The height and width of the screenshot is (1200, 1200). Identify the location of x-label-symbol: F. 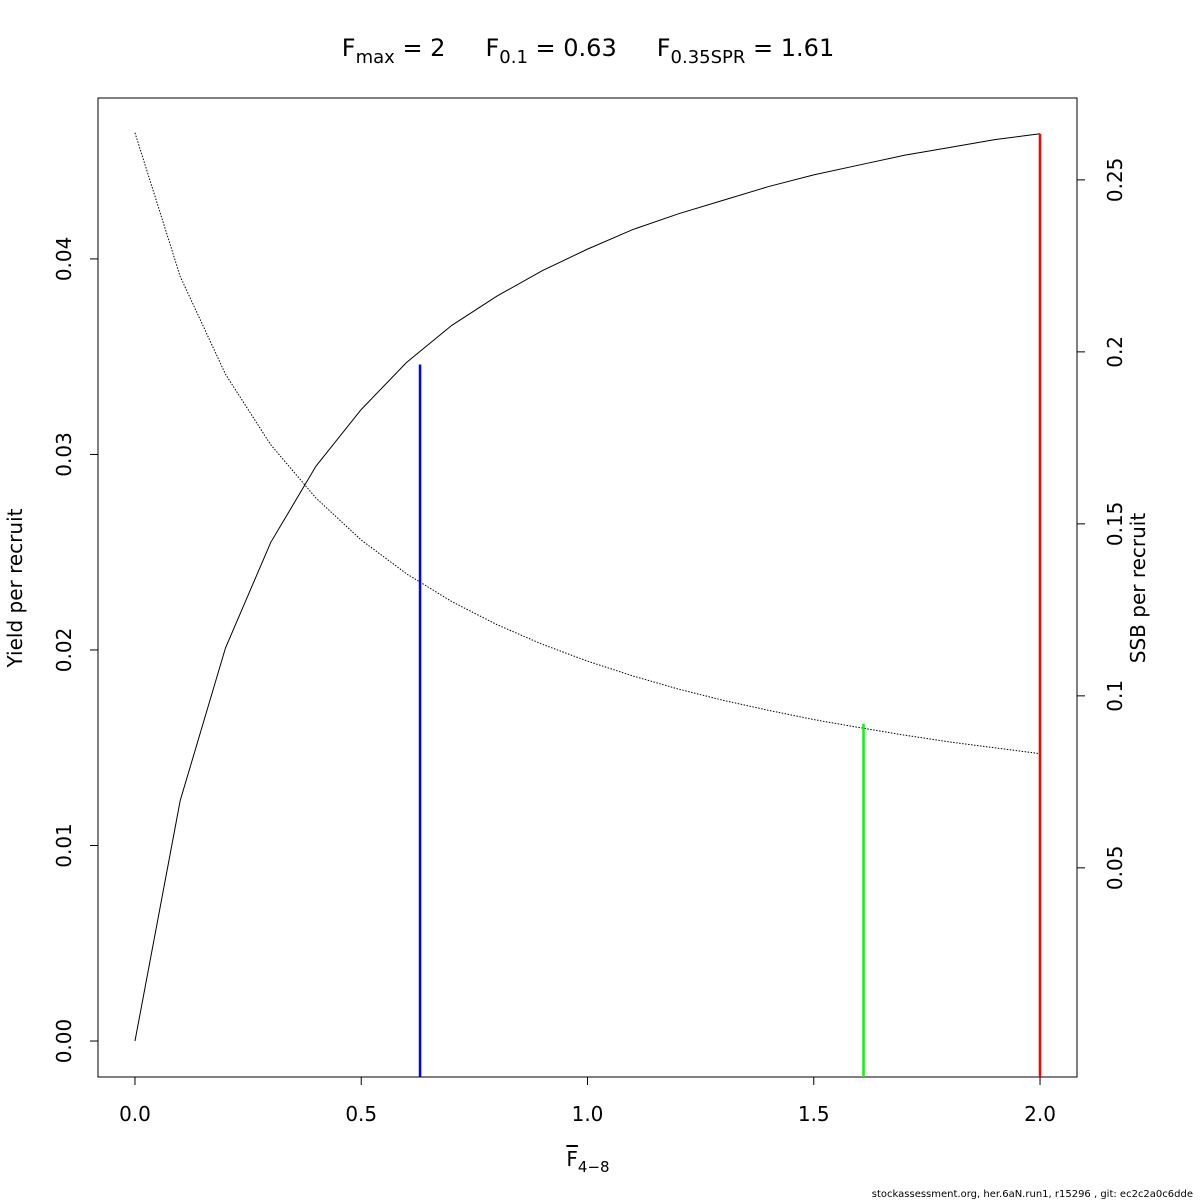
(572, 1159).